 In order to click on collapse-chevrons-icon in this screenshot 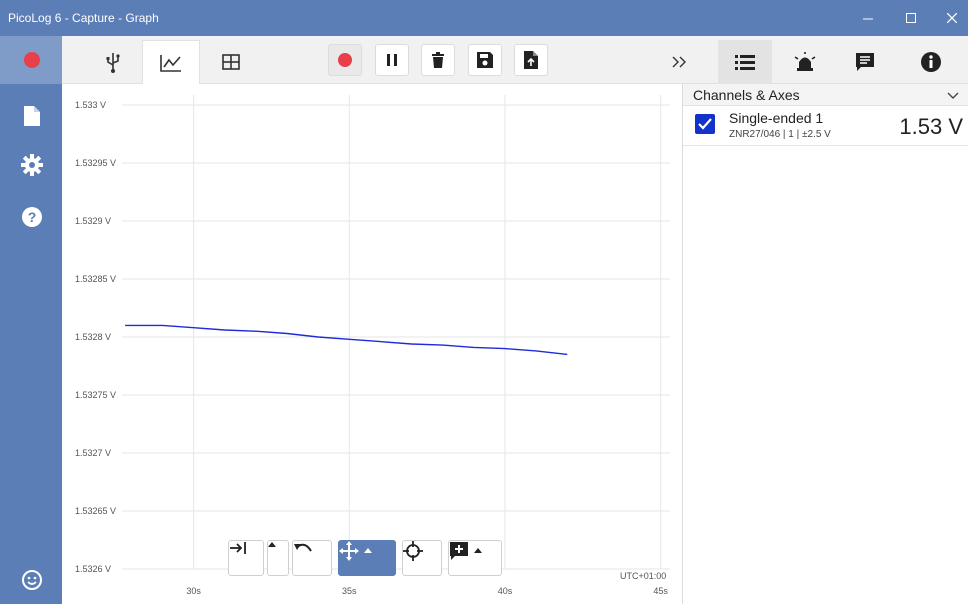, I will do `click(679, 62)`.